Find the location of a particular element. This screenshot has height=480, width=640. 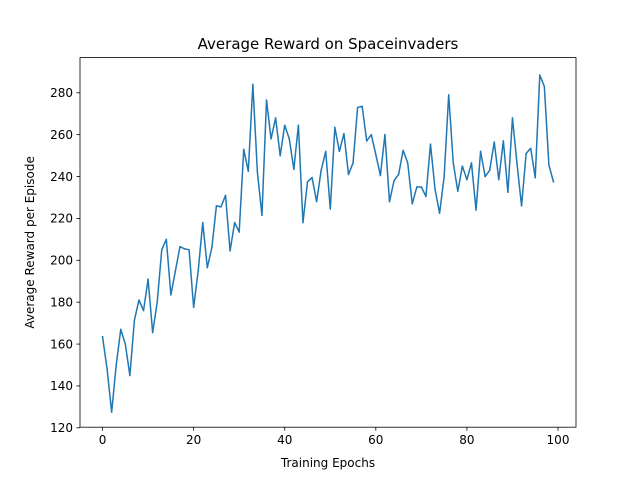

y-tick-label: 260 is located at coordinates (61, 135).